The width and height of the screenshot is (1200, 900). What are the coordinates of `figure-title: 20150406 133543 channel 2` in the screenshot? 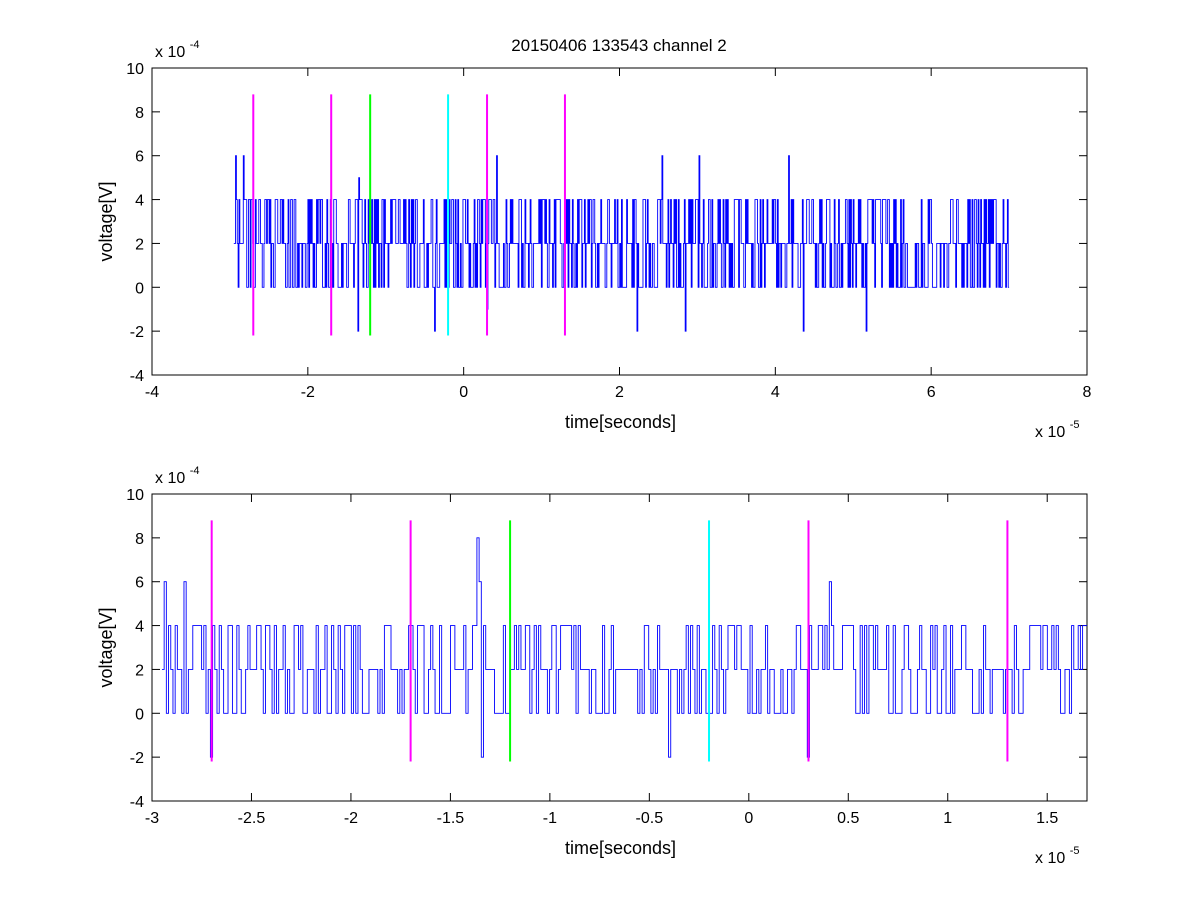 It's located at (619, 45).